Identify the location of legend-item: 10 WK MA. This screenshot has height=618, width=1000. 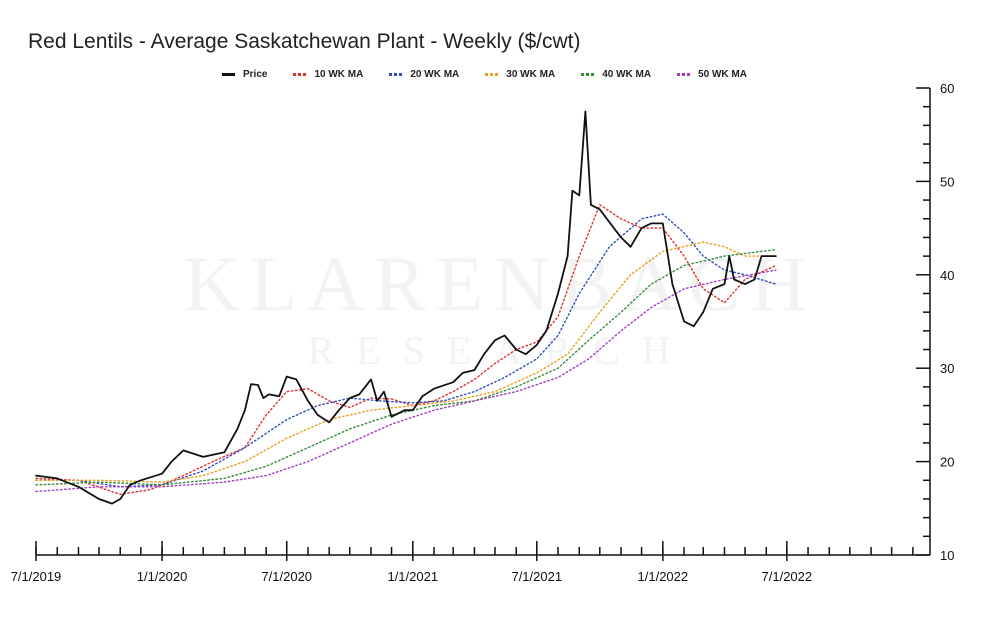
(328, 74).